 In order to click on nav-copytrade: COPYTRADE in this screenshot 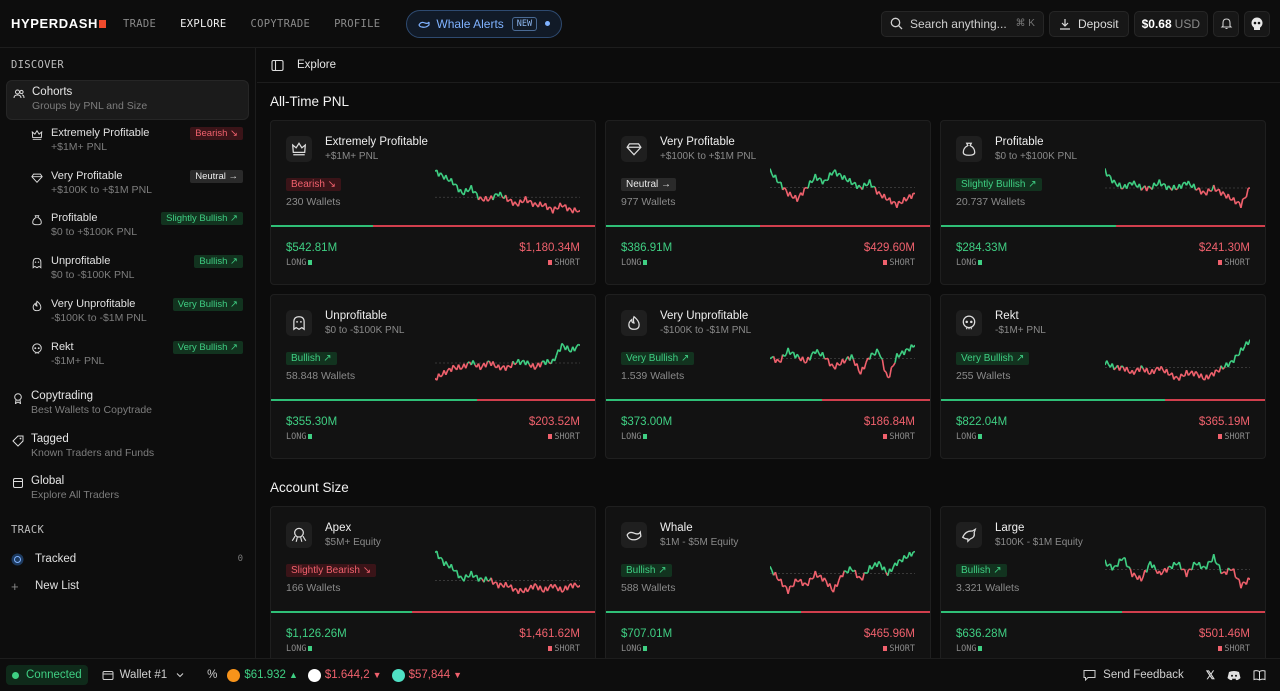, I will do `click(280, 23)`.